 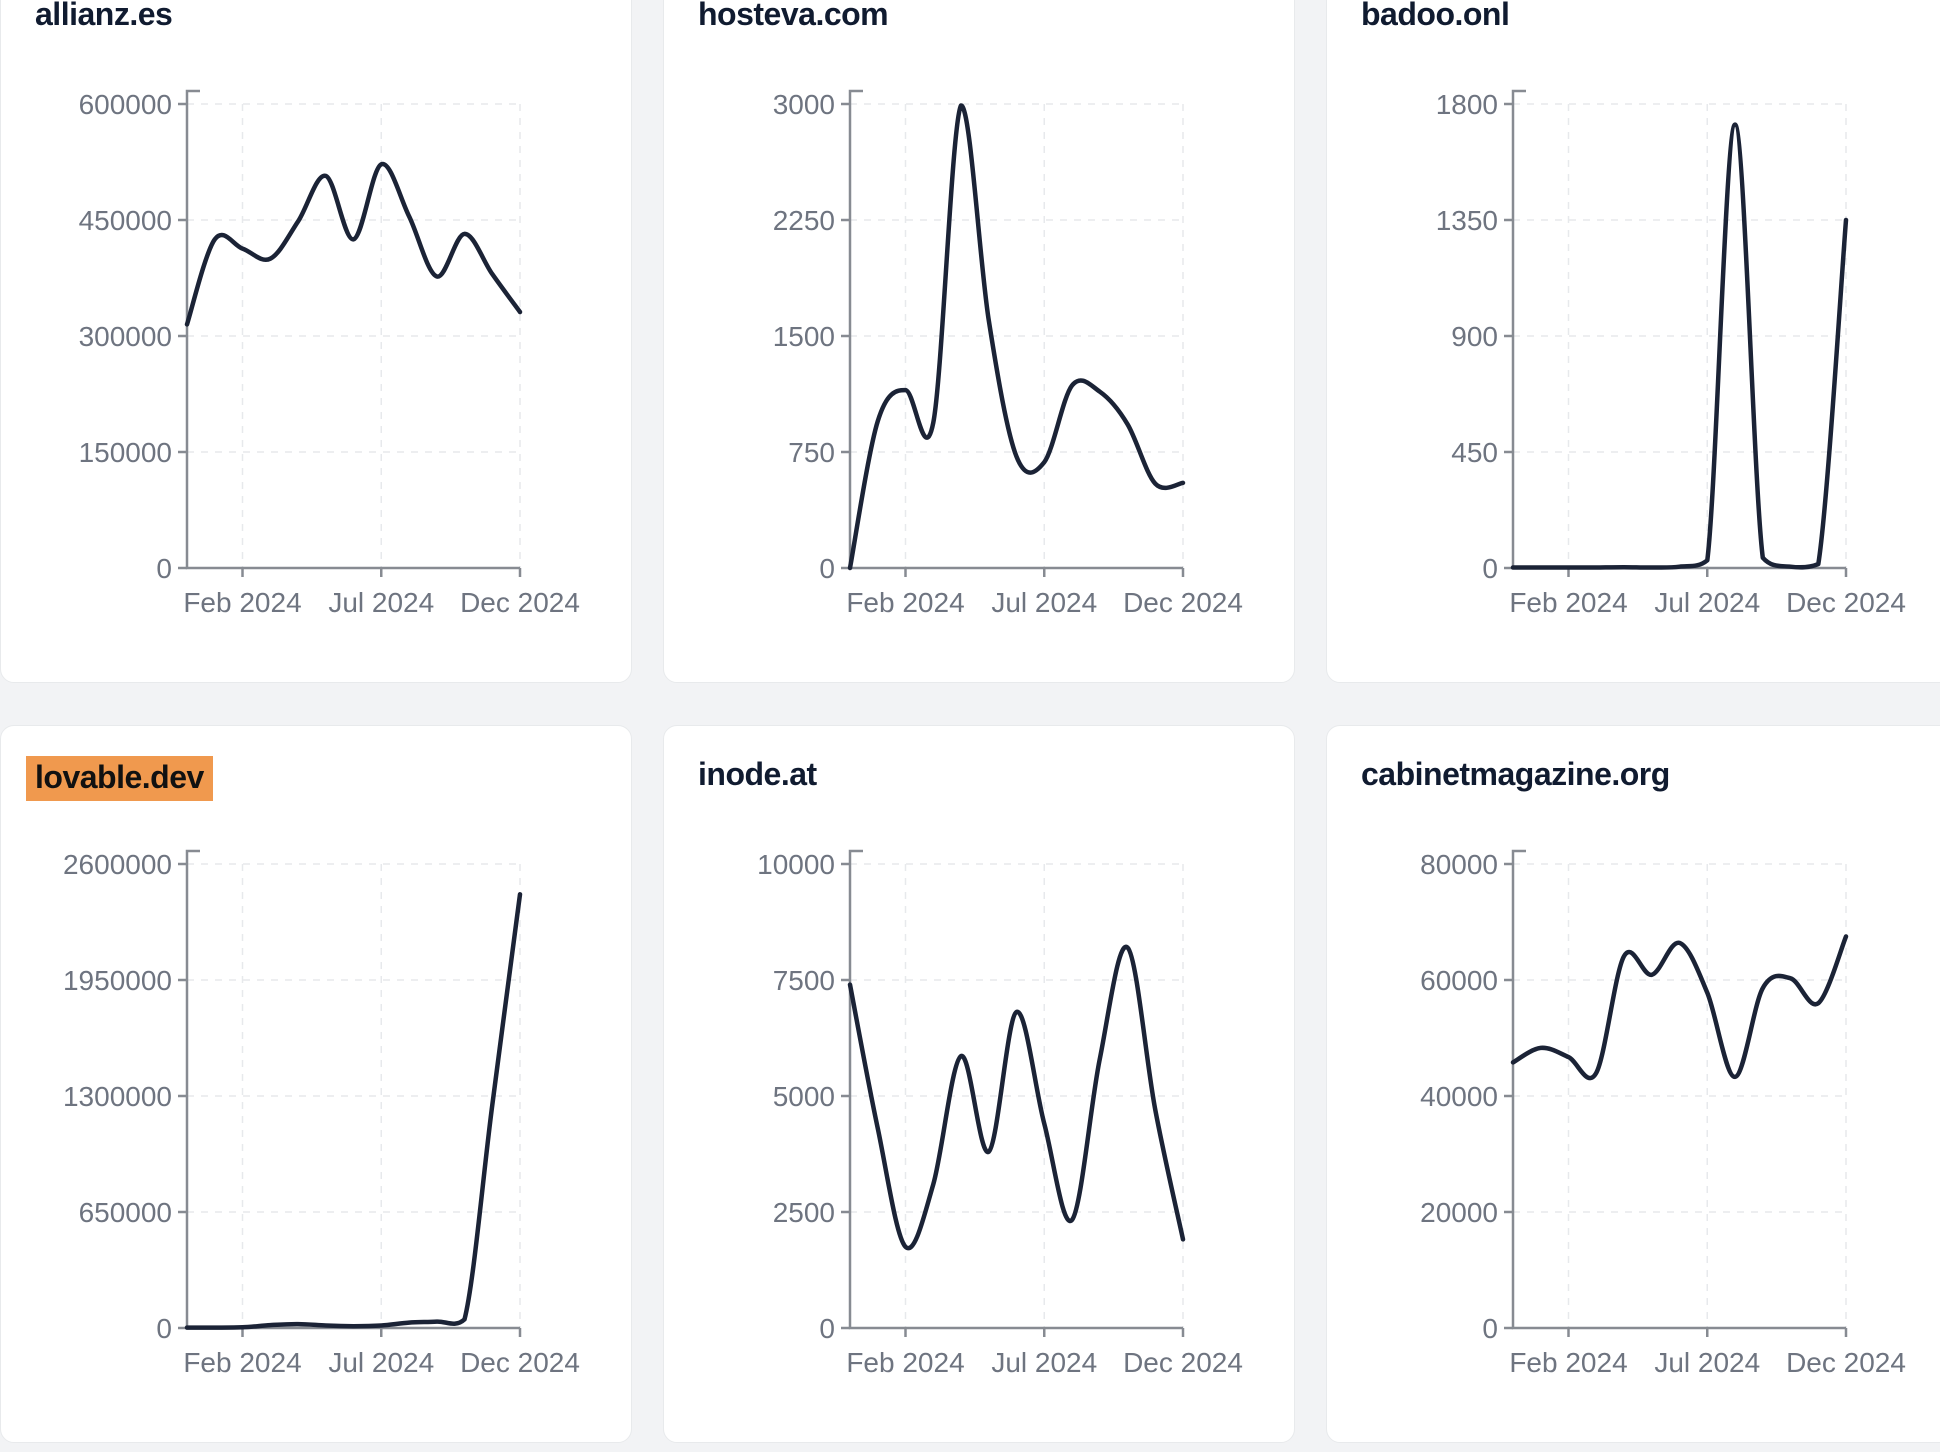 I want to click on chart-title-5: cabinetmagazine.org, so click(x=1515, y=774).